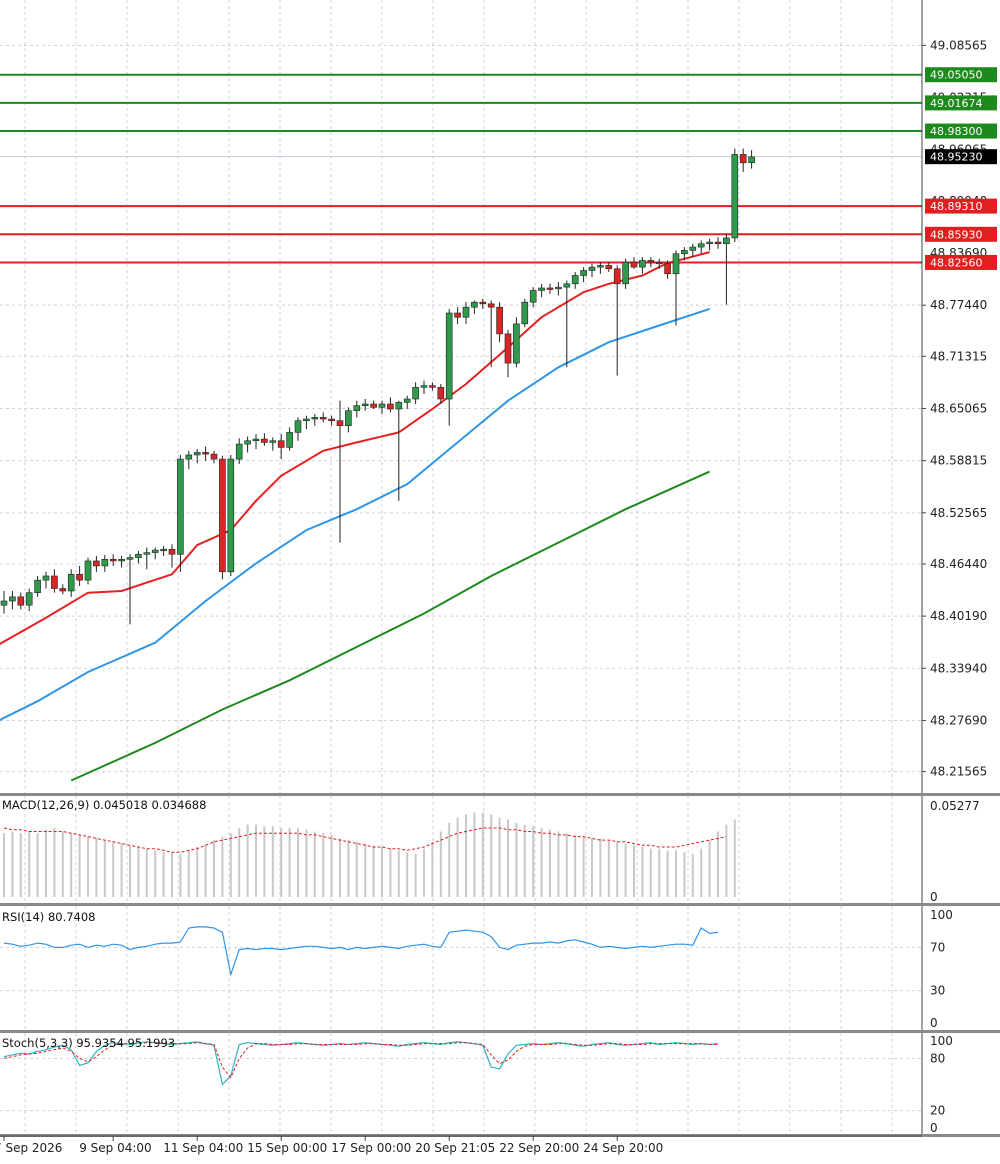  What do you see at coordinates (956, 131) in the screenshot?
I see `resistance-level-value: 48.98300` at bounding box center [956, 131].